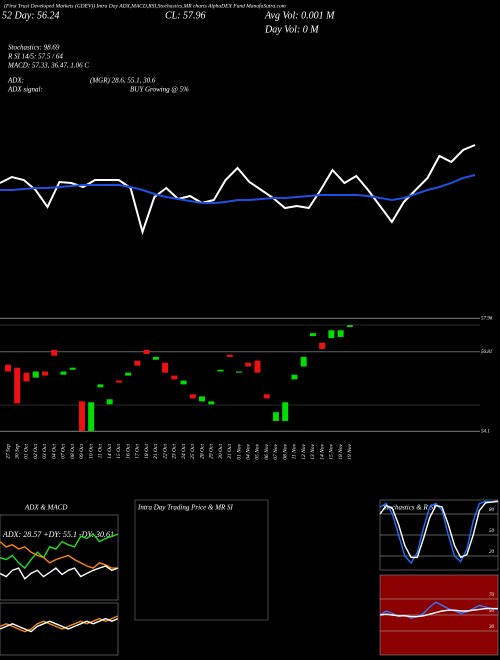 The image size is (500, 660). What do you see at coordinates (239, 451) in the screenshot?
I see `x-tick-label: 01 Nov` at bounding box center [239, 451].